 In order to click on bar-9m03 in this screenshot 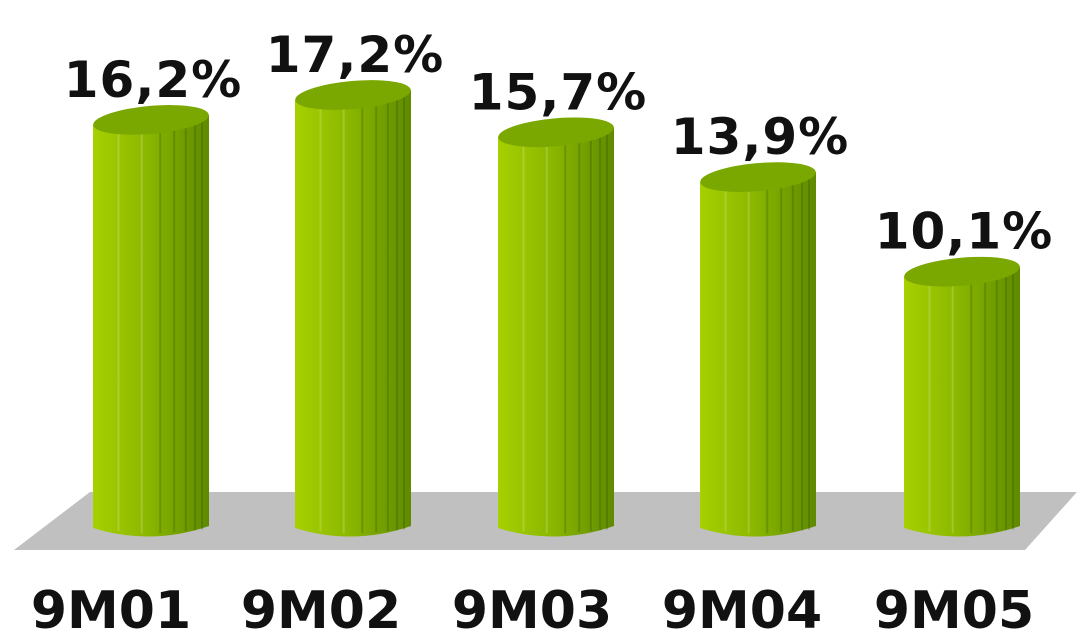, I will do `click(556, 327)`.